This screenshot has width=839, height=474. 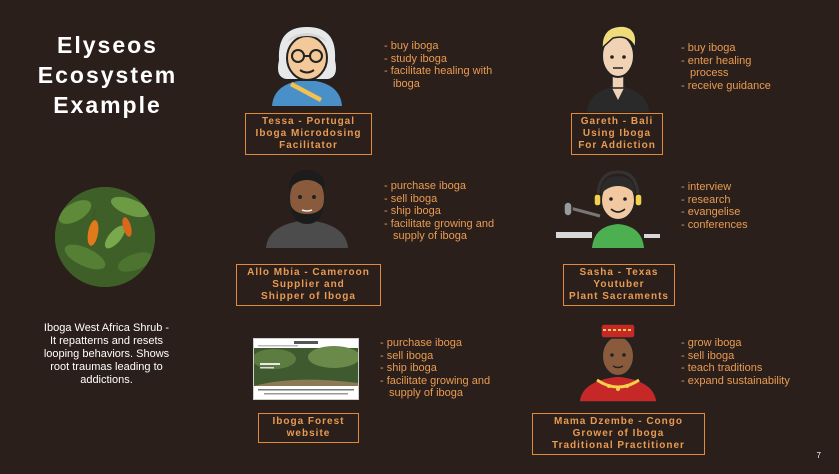 I want to click on list-item: grow iboga, so click(x=736, y=343).